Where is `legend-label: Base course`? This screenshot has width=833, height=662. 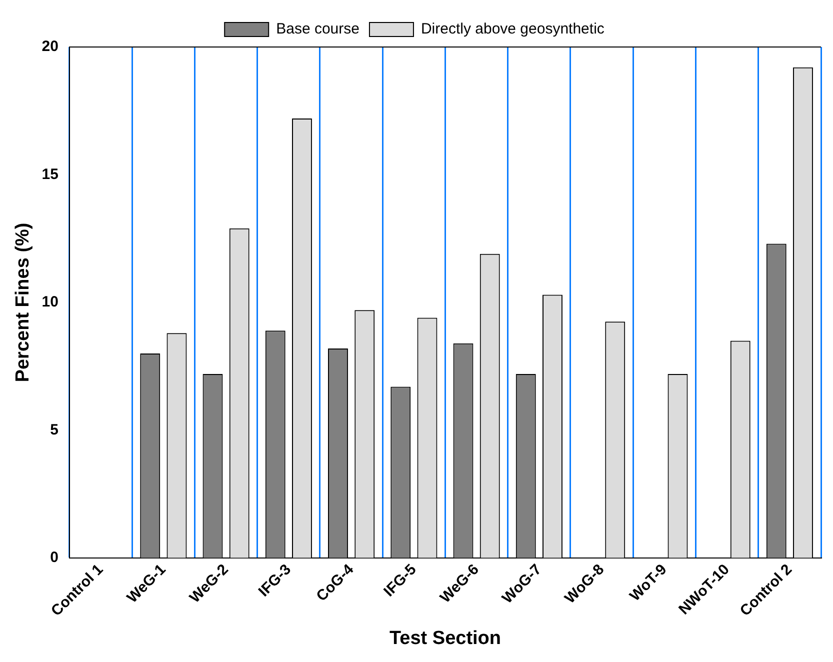
legend-label: Base course is located at coordinates (318, 29).